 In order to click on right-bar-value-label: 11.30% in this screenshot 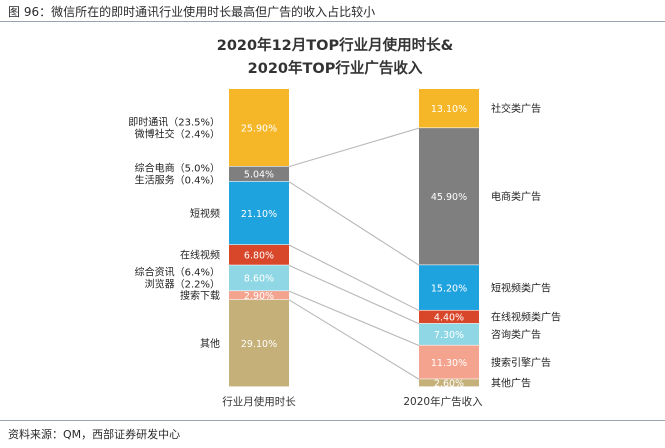, I will do `click(449, 363)`.